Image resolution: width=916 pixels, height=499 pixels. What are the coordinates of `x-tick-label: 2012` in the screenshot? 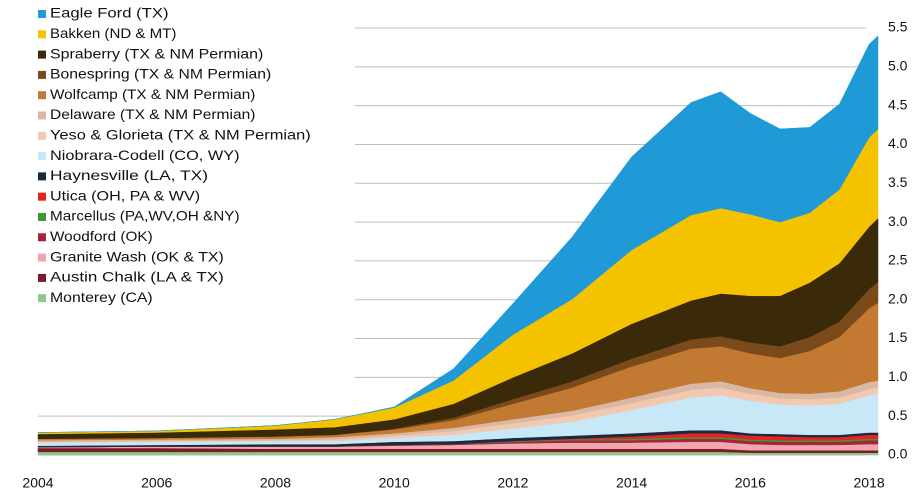 It's located at (512, 483).